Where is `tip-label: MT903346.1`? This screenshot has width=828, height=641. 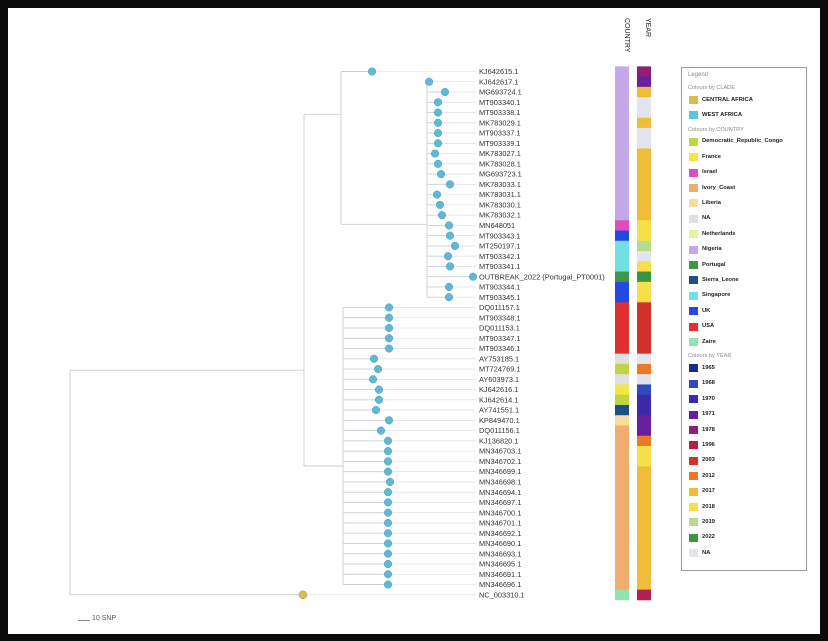 tip-label: MT903346.1 is located at coordinates (500, 348).